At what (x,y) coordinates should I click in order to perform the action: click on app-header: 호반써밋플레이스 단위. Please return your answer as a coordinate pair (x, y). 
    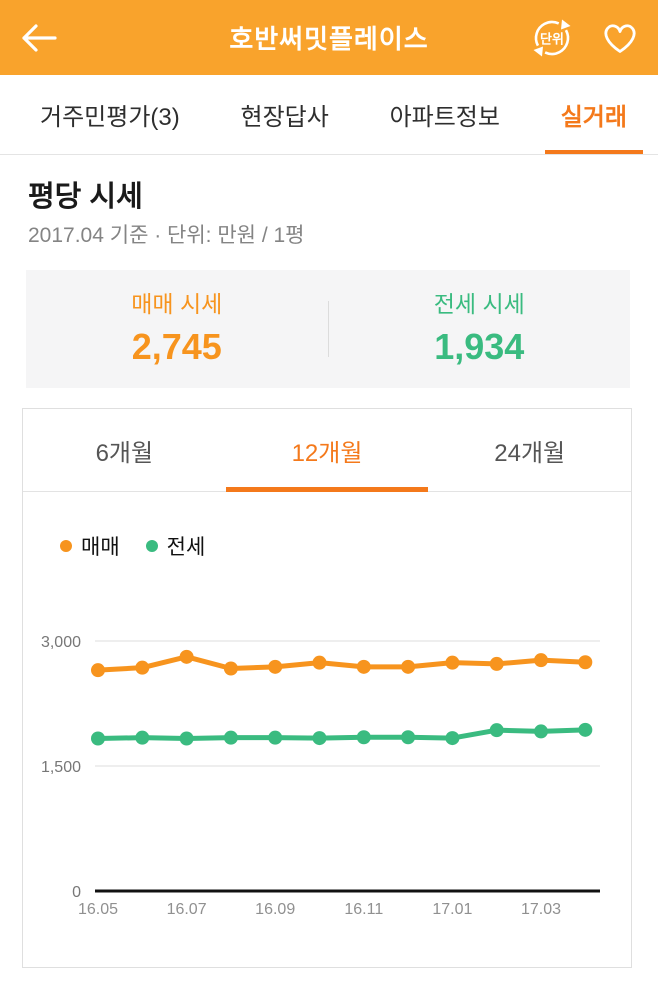
    Looking at the image, I should click on (329, 37).